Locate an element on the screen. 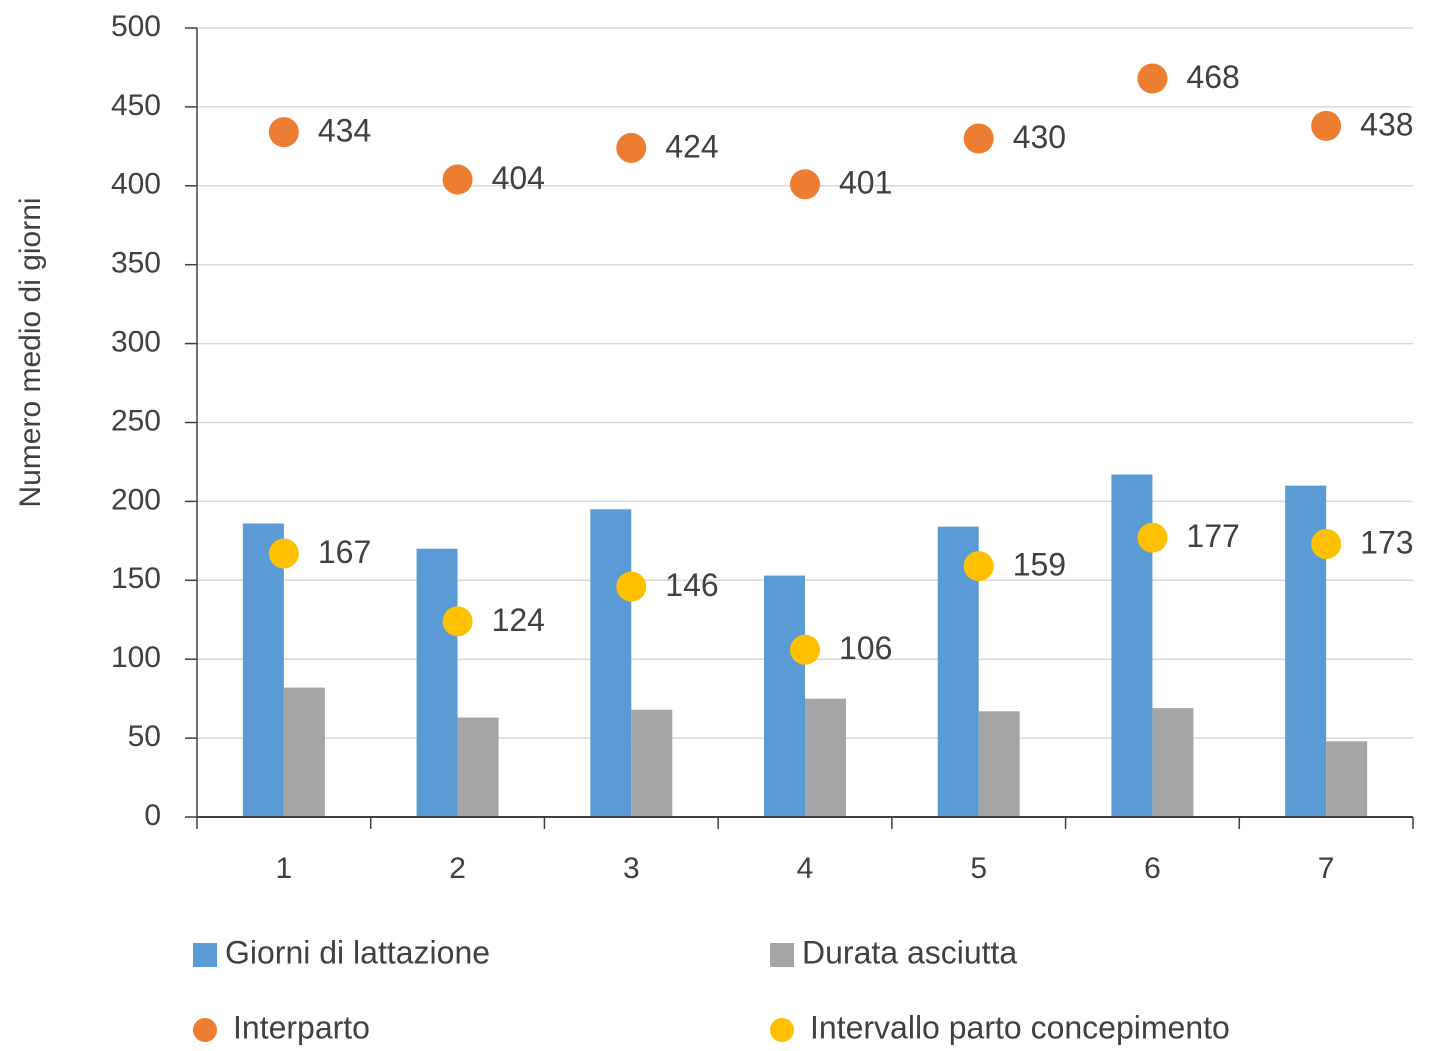 This screenshot has height=1051, width=1429. x-tick-label: 6 is located at coordinates (1152, 868).